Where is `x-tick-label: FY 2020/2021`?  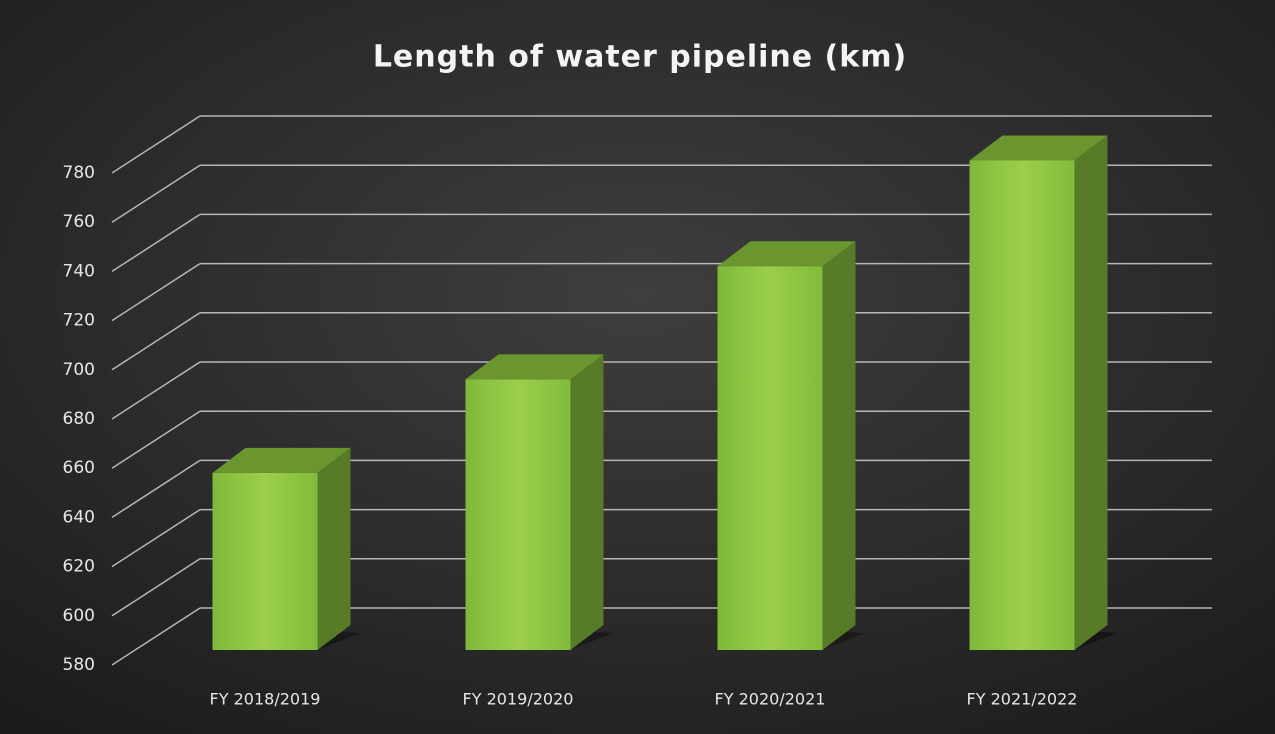 x-tick-label: FY 2020/2021 is located at coordinates (770, 699).